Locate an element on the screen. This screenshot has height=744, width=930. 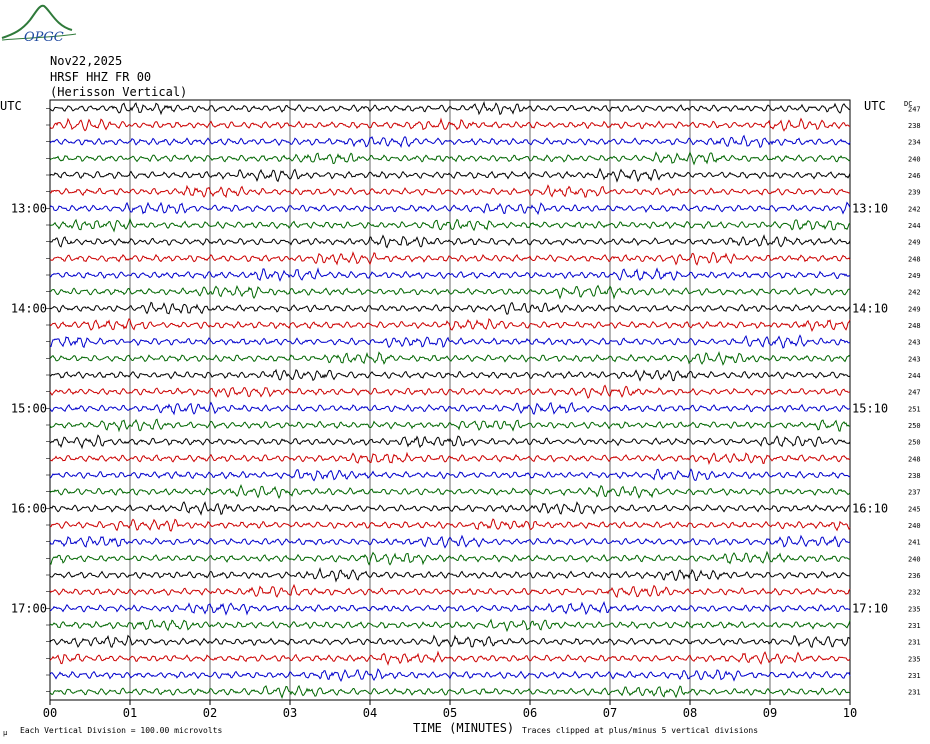
x-tick-label: 04 is located at coordinates (370, 713).